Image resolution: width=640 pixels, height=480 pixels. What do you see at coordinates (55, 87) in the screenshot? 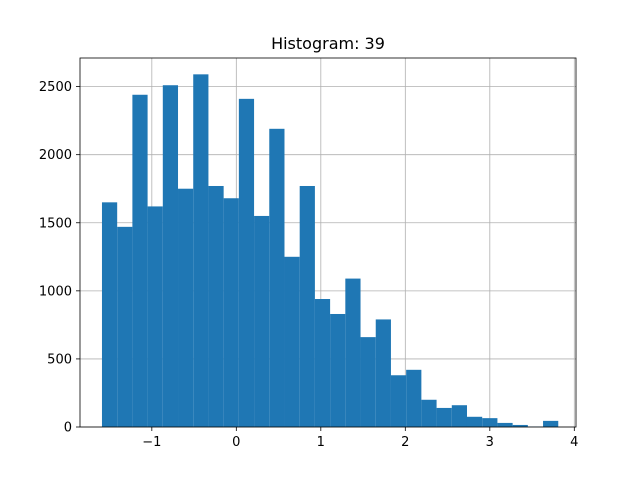
I see `y-tick-label: 2500` at bounding box center [55, 87].